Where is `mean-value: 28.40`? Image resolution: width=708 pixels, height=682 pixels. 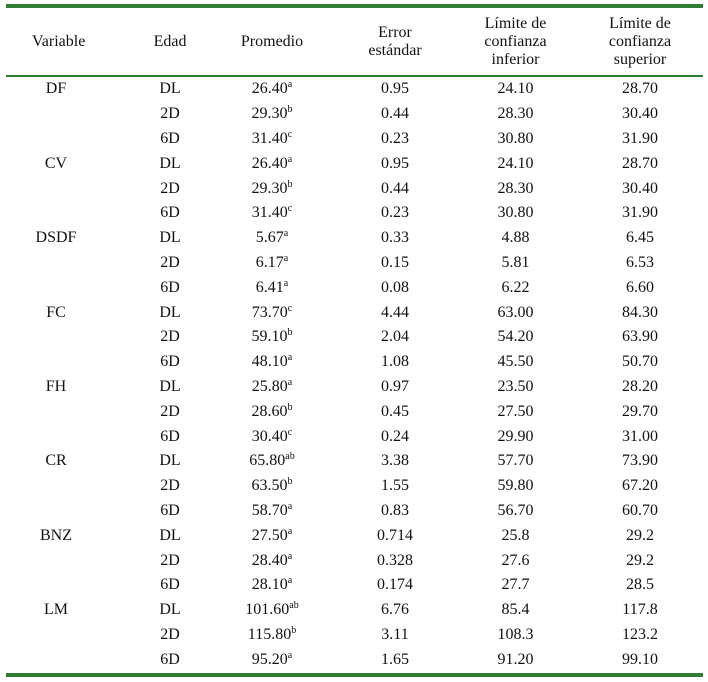 mean-value: 28.40 is located at coordinates (269, 560).